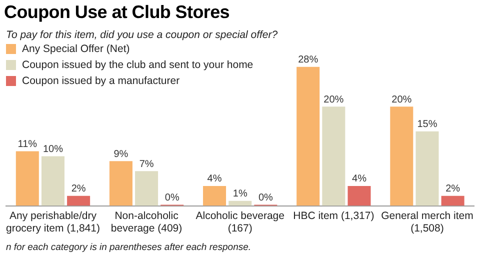 The image size is (480, 270). What do you see at coordinates (53, 149) in the screenshot?
I see `data-label: 10%` at bounding box center [53, 149].